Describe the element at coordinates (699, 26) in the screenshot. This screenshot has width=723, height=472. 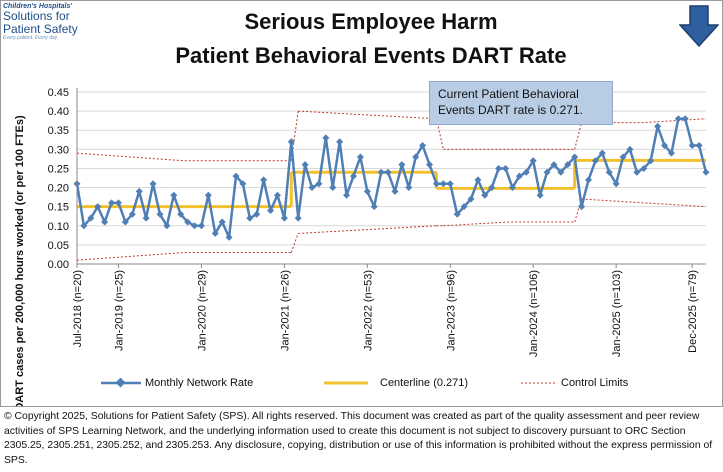
I see `down-arrow-icon` at that location.